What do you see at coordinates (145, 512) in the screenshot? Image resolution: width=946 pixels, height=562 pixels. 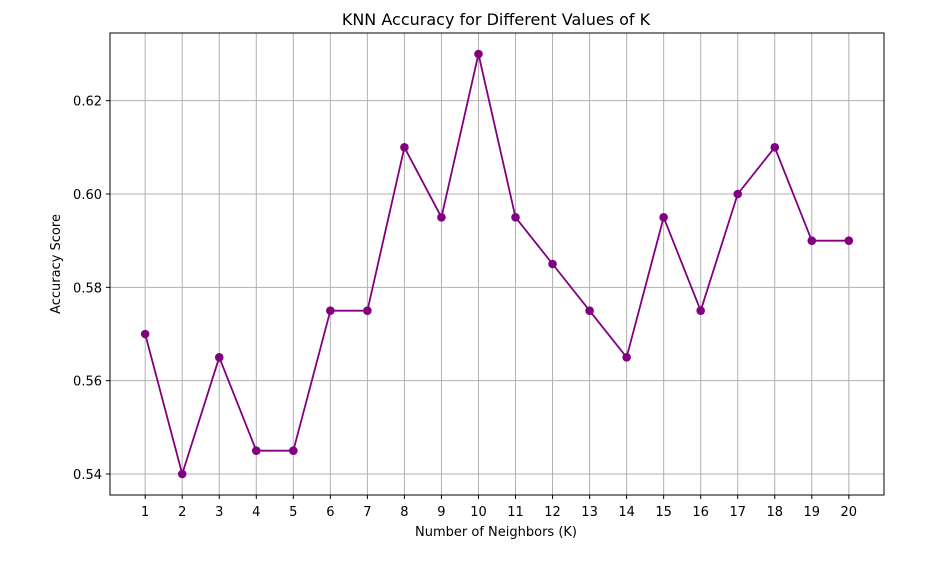 I see `x-tick-label: 1` at bounding box center [145, 512].